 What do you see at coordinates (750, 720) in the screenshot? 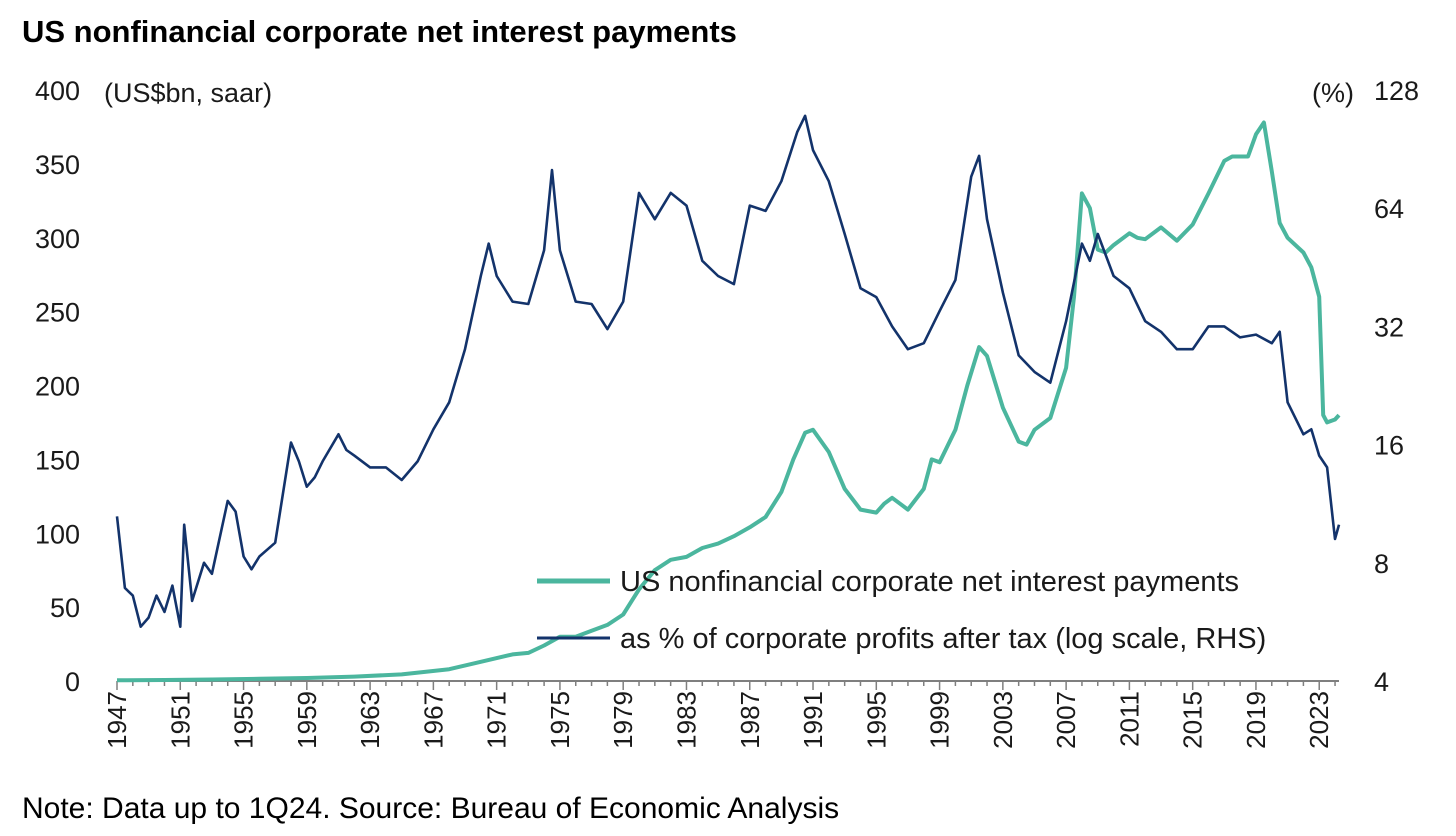
I see `x-tick-label: 1987` at bounding box center [750, 720].